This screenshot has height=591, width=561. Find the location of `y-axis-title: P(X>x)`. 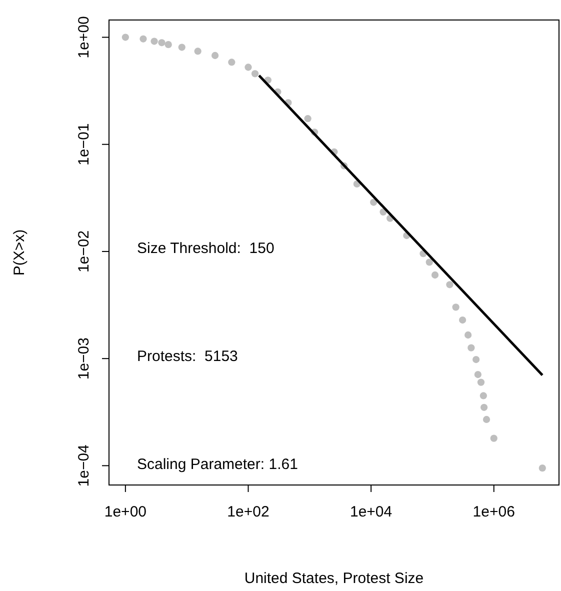

y-axis-title: P(X>x) is located at coordinates (19, 252).